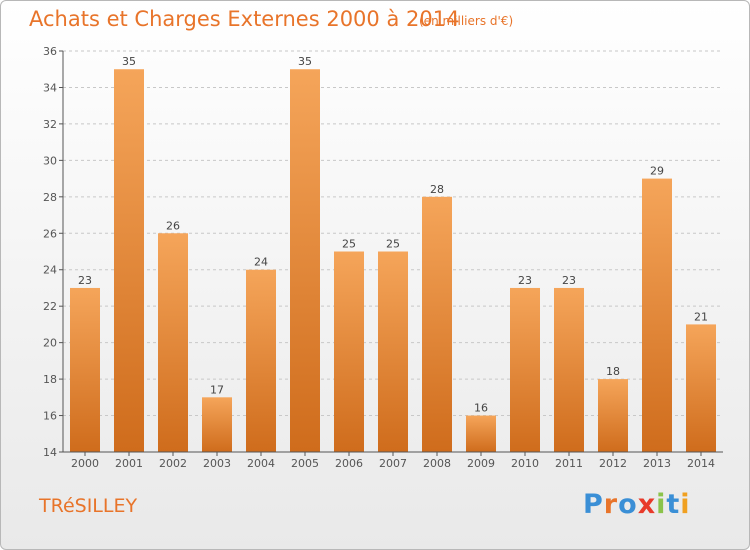 Image resolution: width=750 pixels, height=550 pixels. What do you see at coordinates (437, 324) in the screenshot?
I see `bar-2008` at bounding box center [437, 324].